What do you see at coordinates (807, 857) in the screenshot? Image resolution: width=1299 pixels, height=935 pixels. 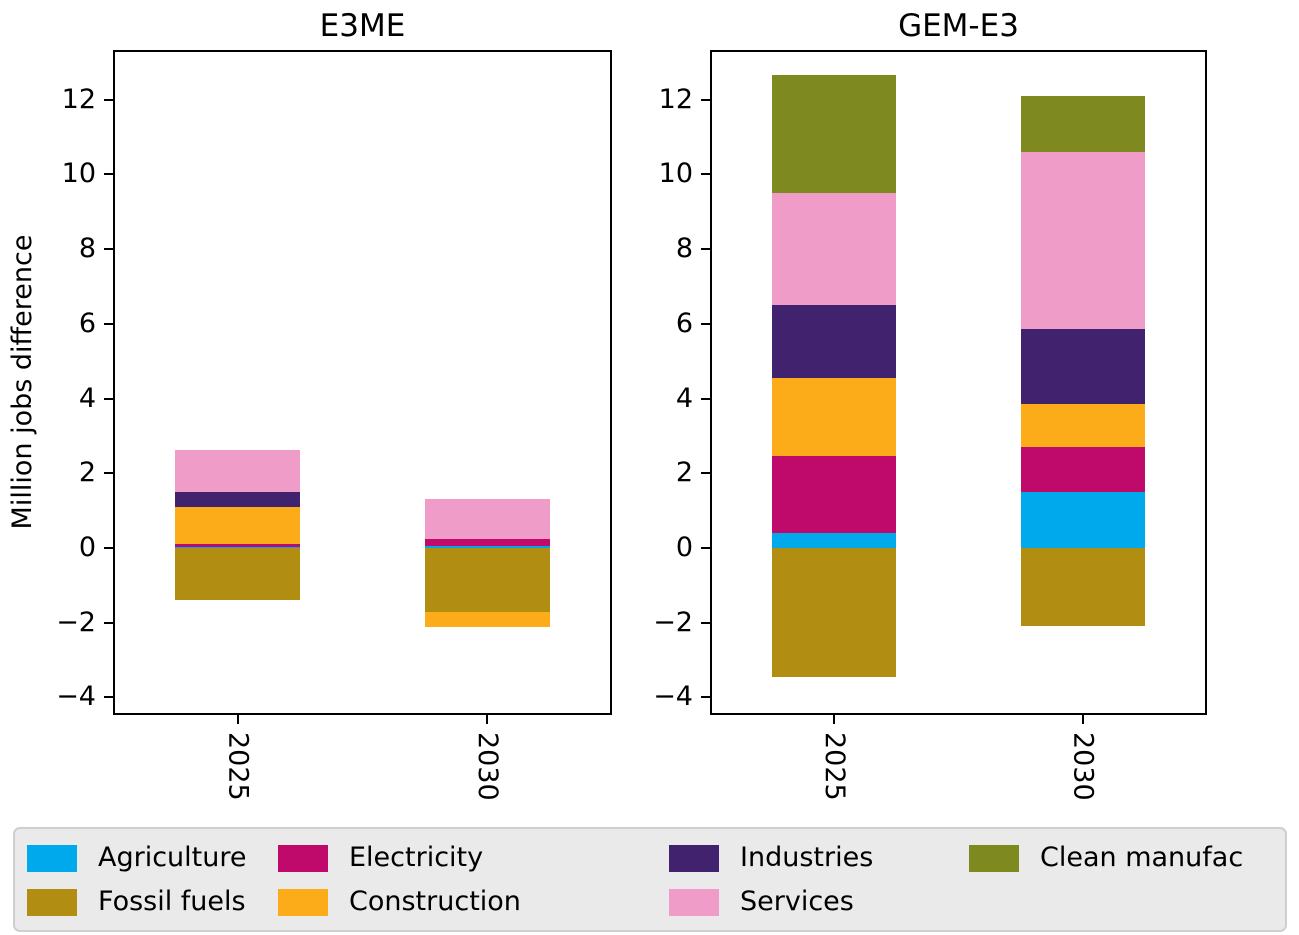 I see `legend-label: Industries` at bounding box center [807, 857].